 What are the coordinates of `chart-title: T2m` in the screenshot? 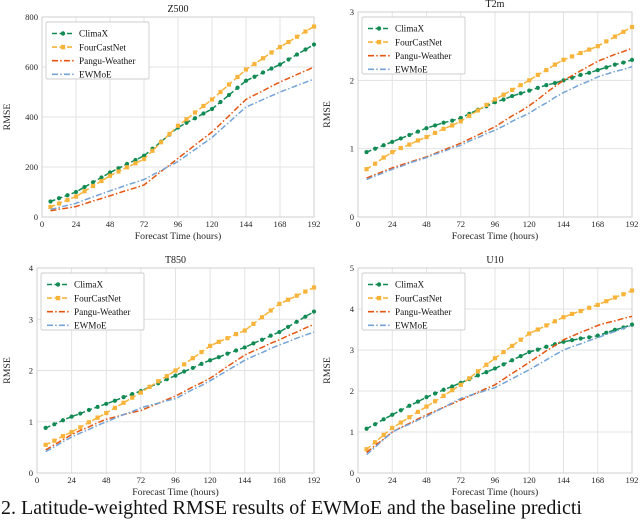 It's located at (495, 5).